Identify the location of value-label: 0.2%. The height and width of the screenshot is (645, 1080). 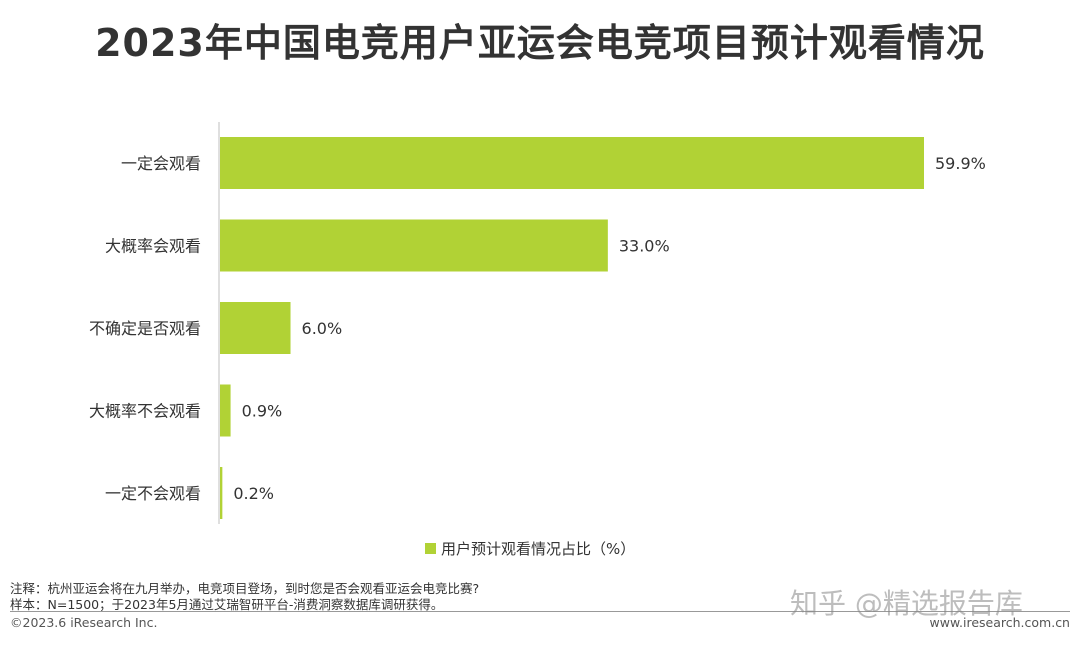
(253, 493).